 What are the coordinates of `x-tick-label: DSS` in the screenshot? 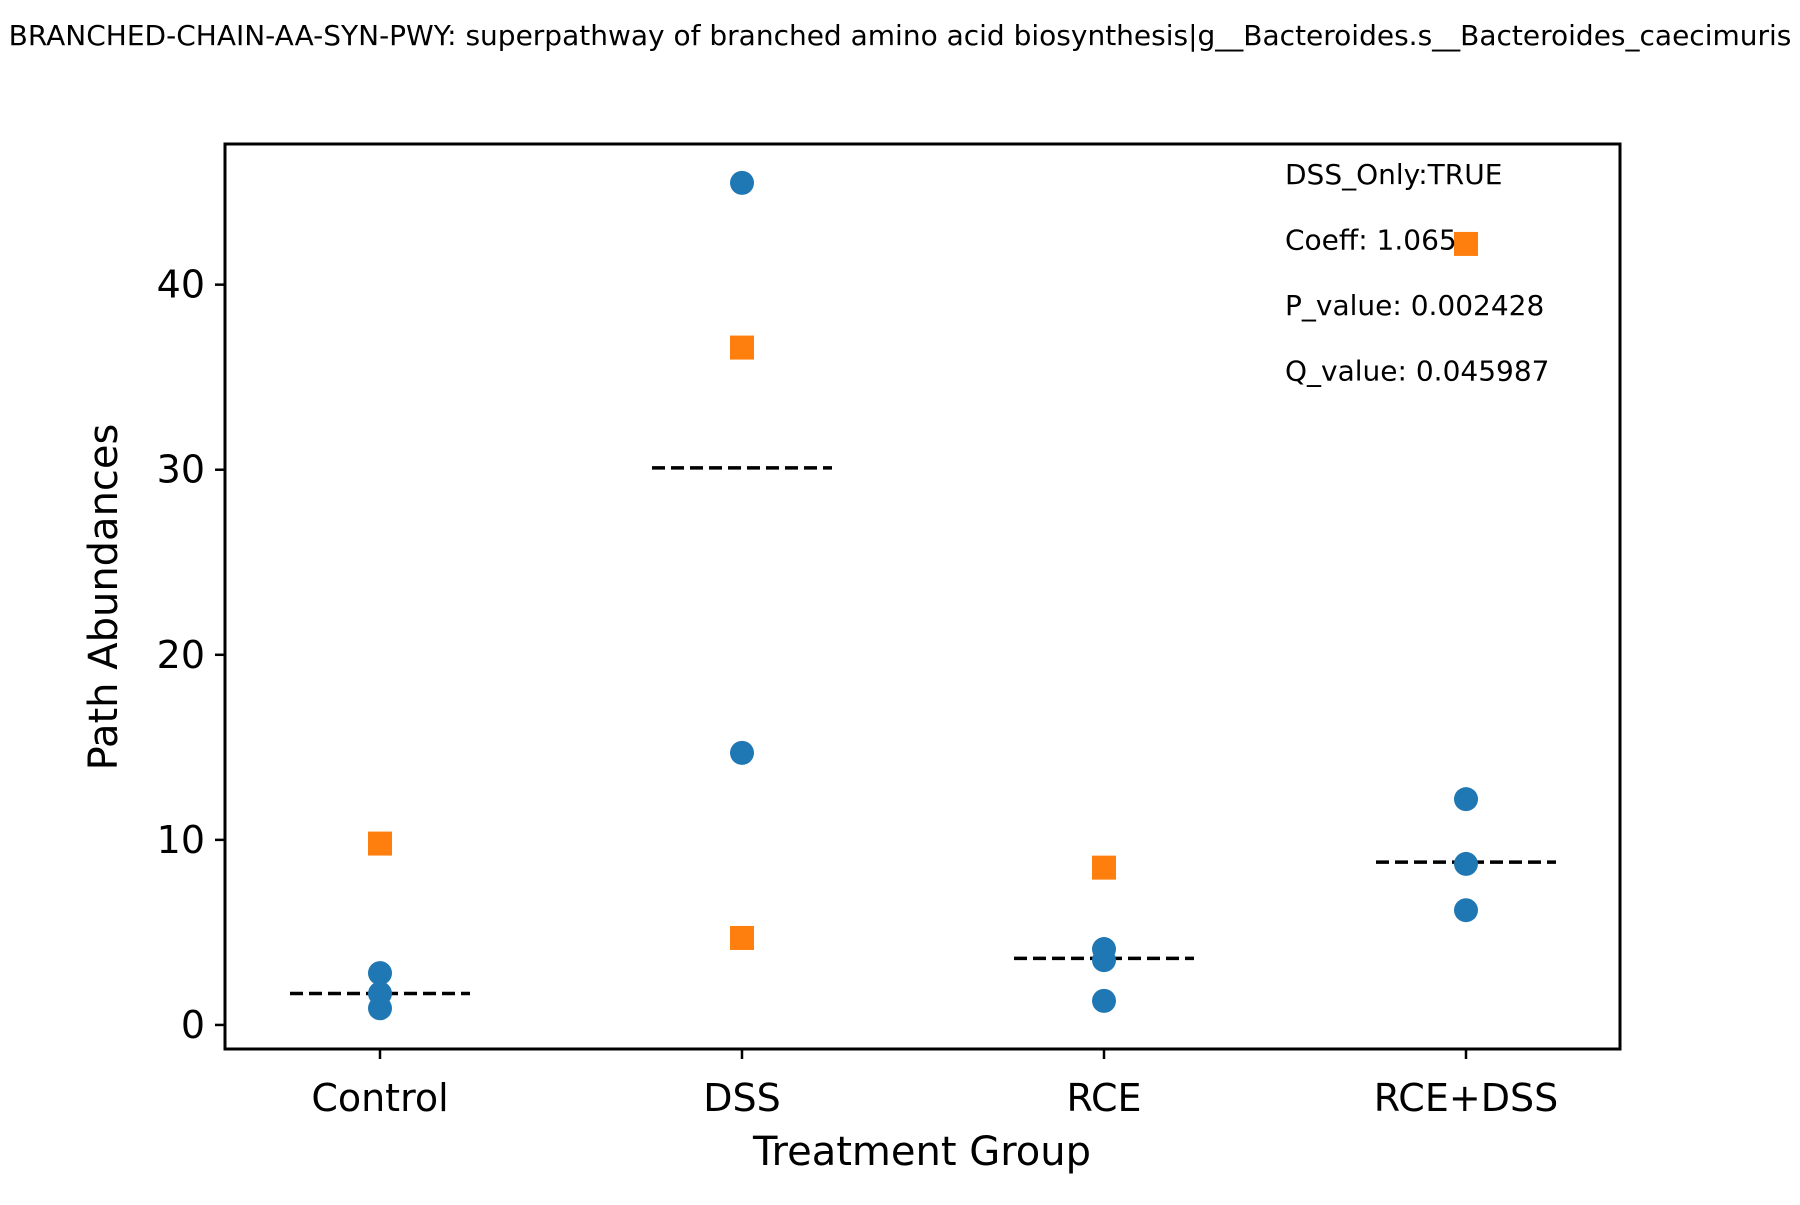 It's located at (742, 1098).